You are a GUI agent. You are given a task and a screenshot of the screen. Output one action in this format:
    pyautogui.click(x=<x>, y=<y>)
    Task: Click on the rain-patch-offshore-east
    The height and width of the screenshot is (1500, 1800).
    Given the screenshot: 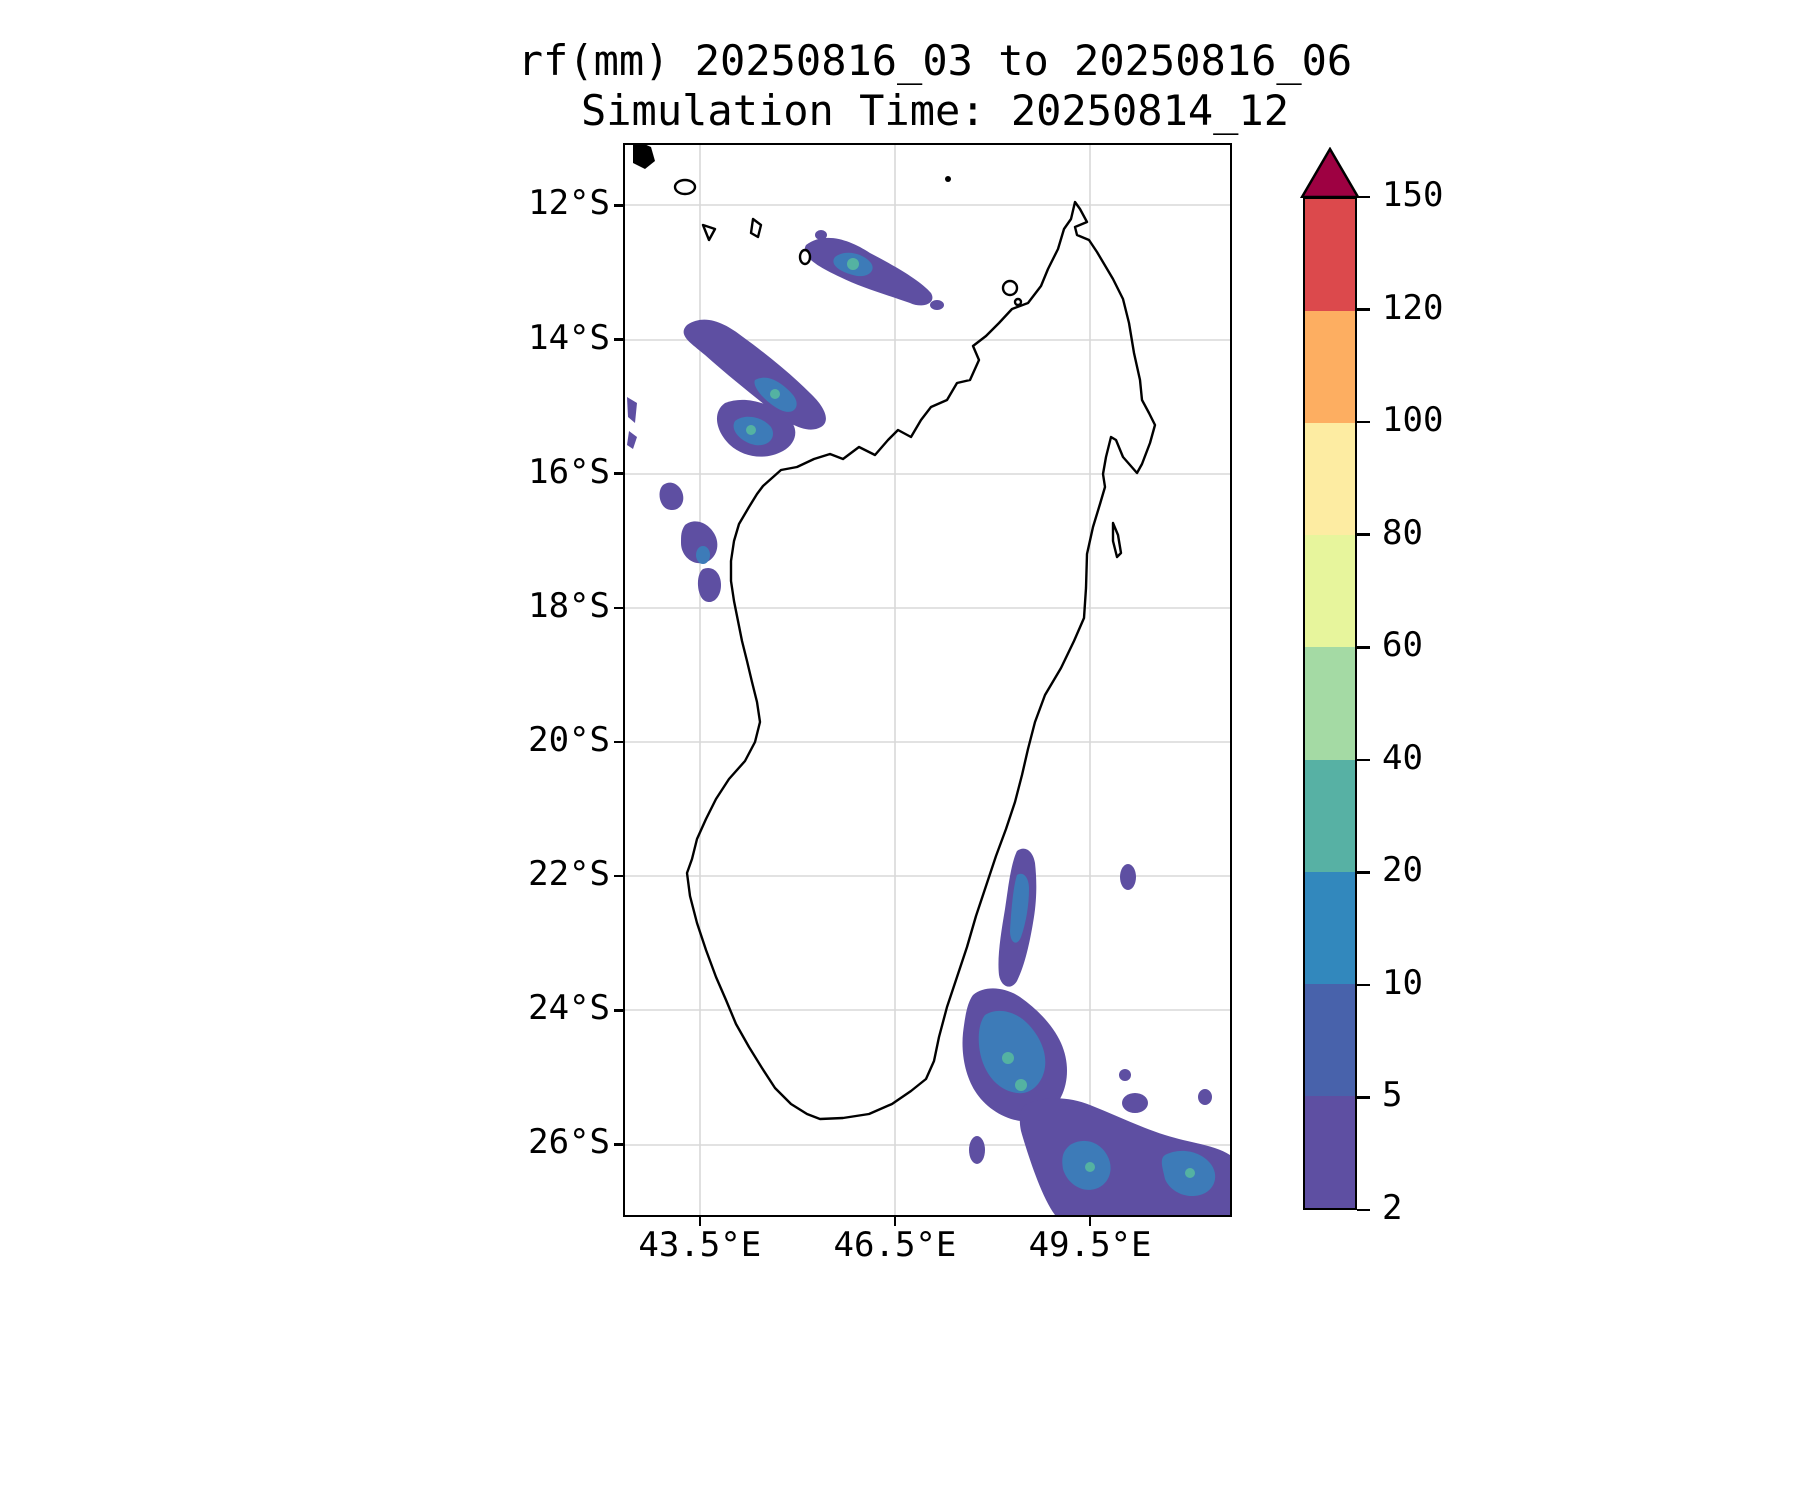 What is the action you would take?
    pyautogui.click(x=1128, y=877)
    